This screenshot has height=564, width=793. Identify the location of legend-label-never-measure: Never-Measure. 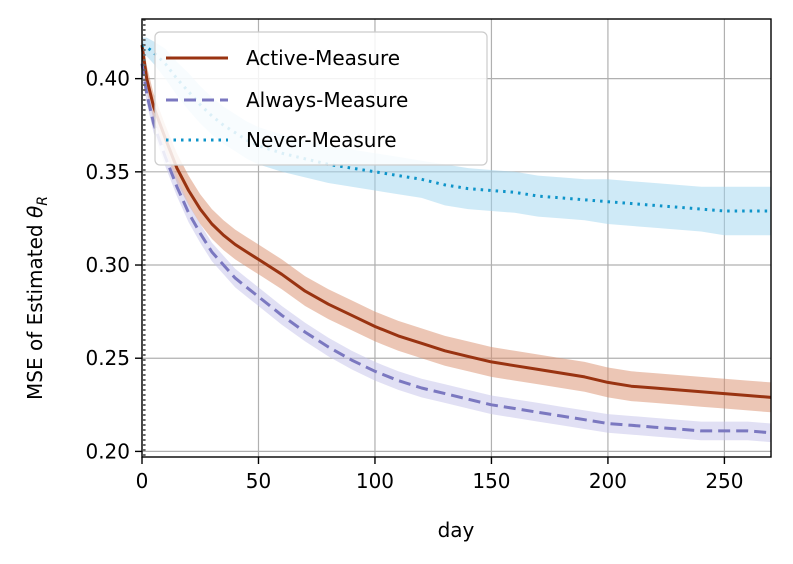
(321, 140).